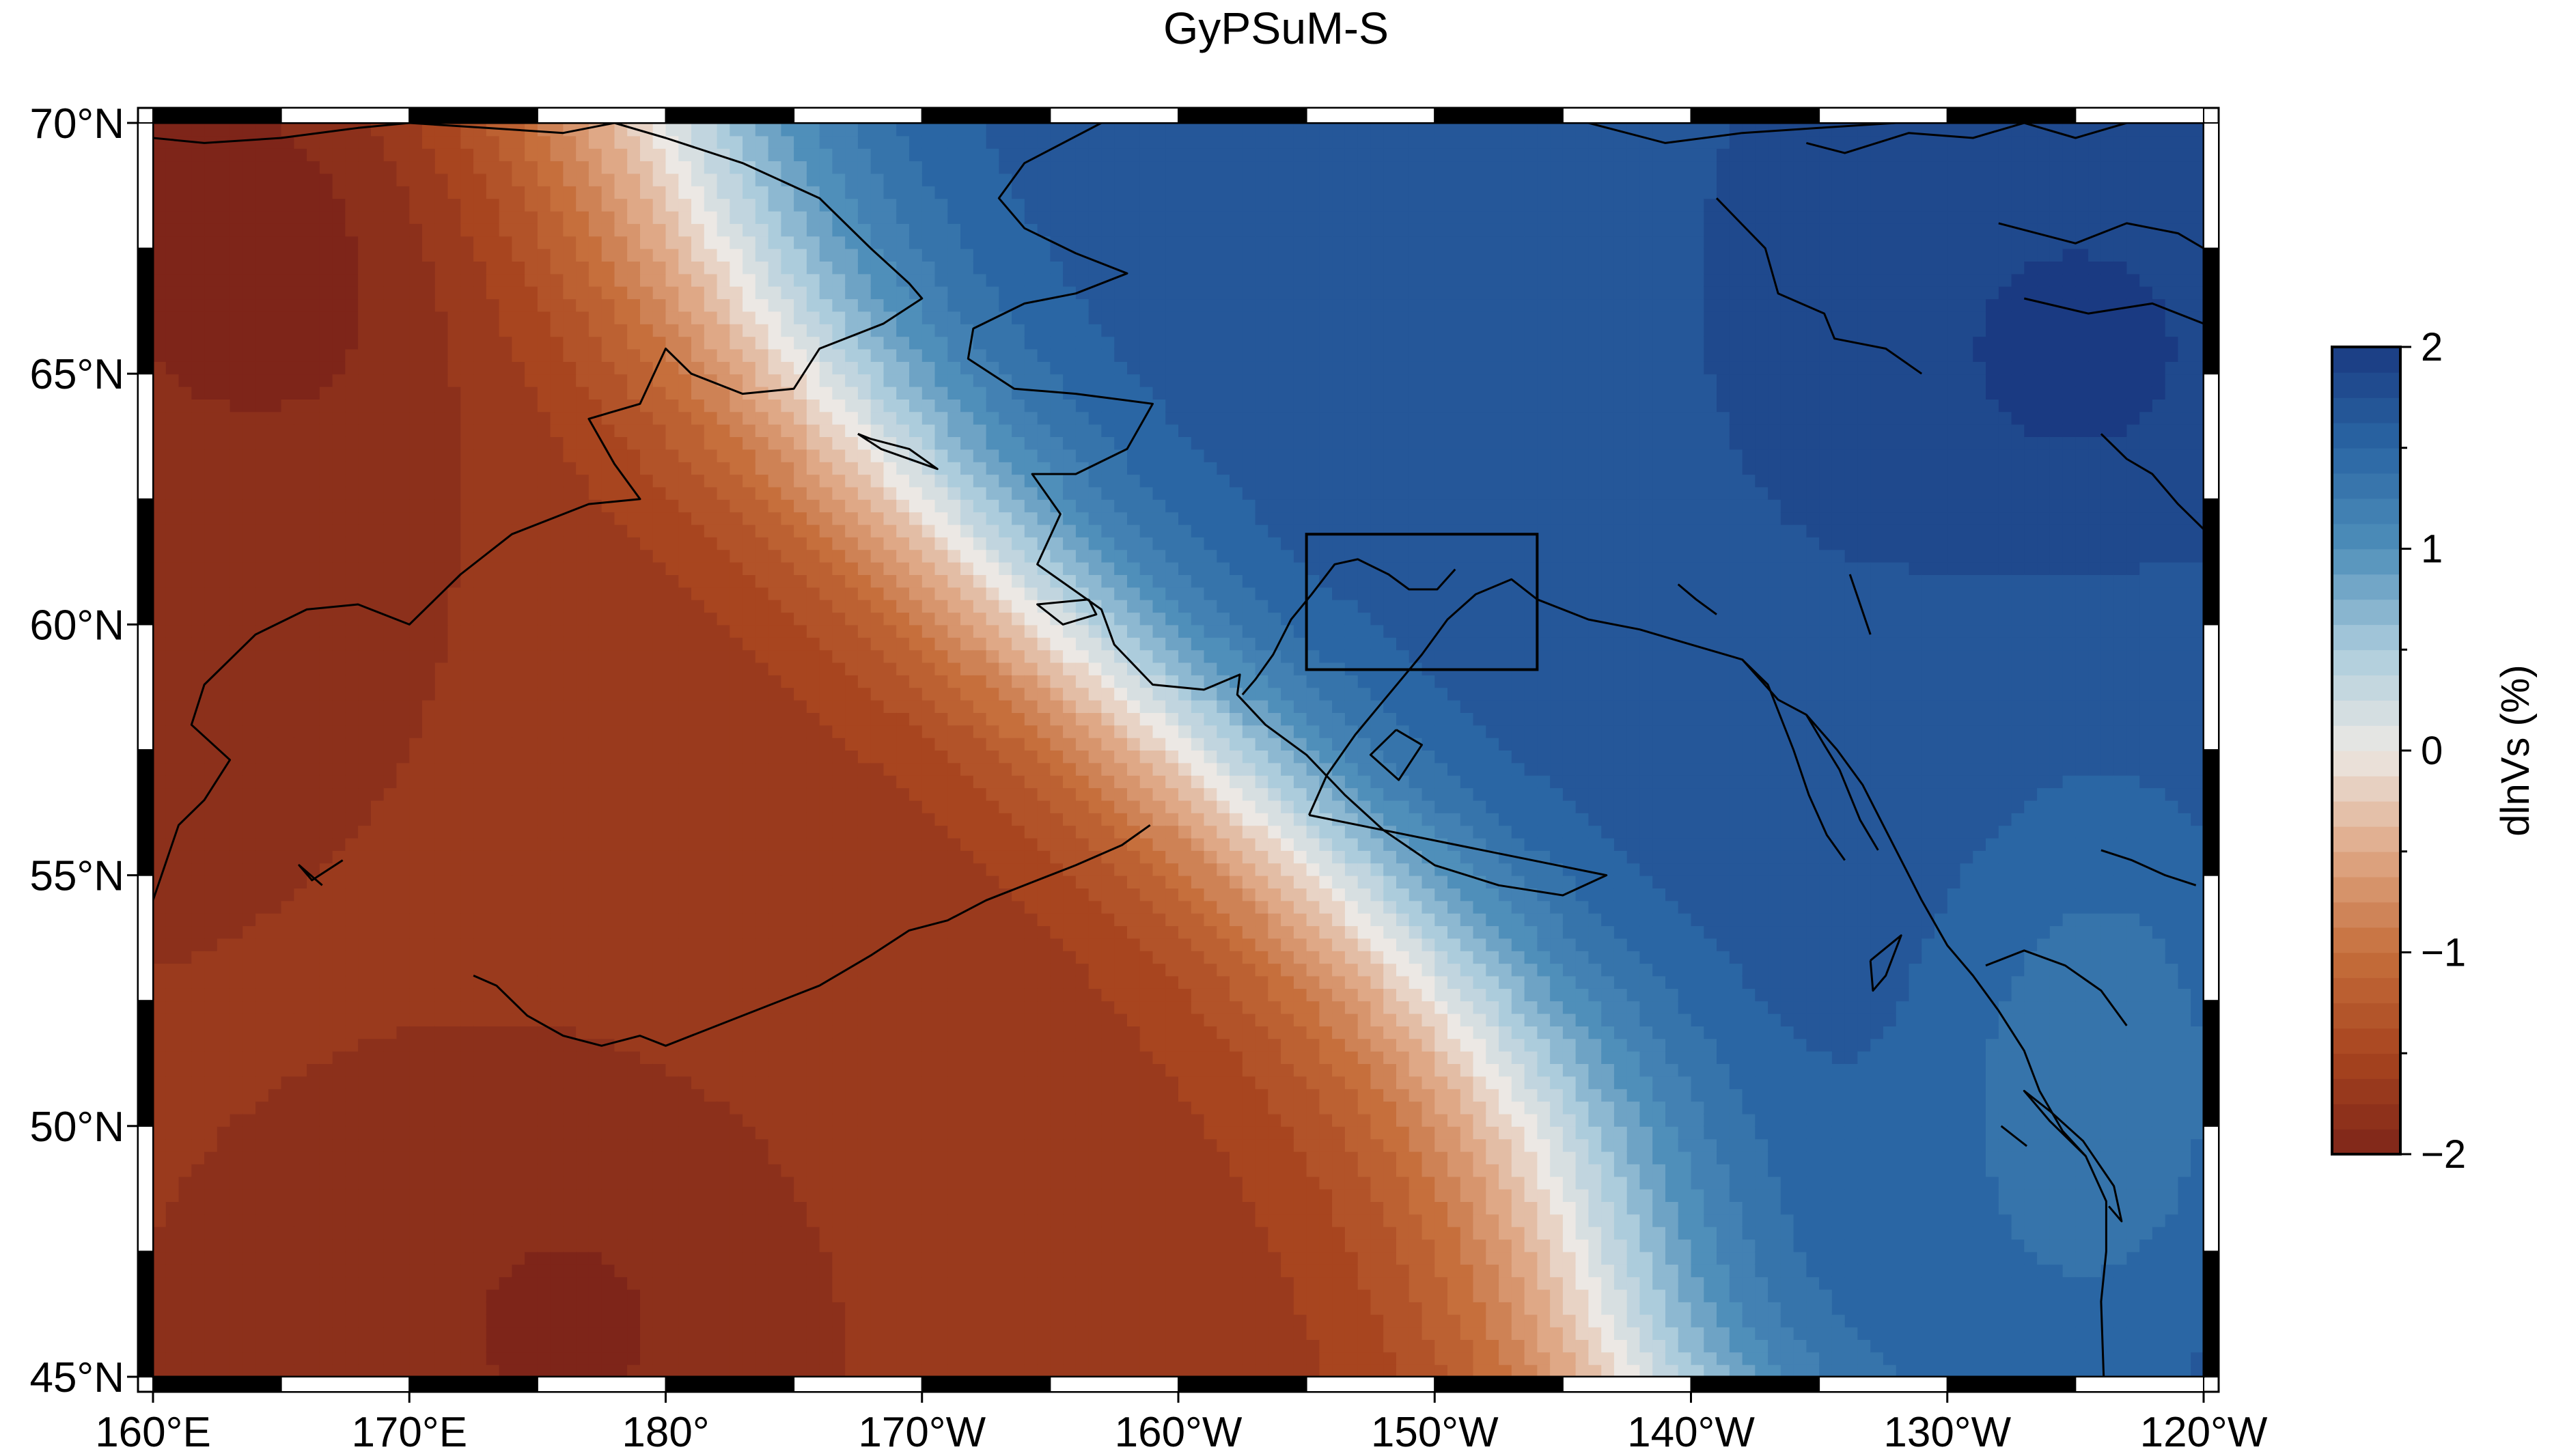 Image resolution: width=2552 pixels, height=1456 pixels. I want to click on latitude-tick-label: 65°N, so click(77, 374).